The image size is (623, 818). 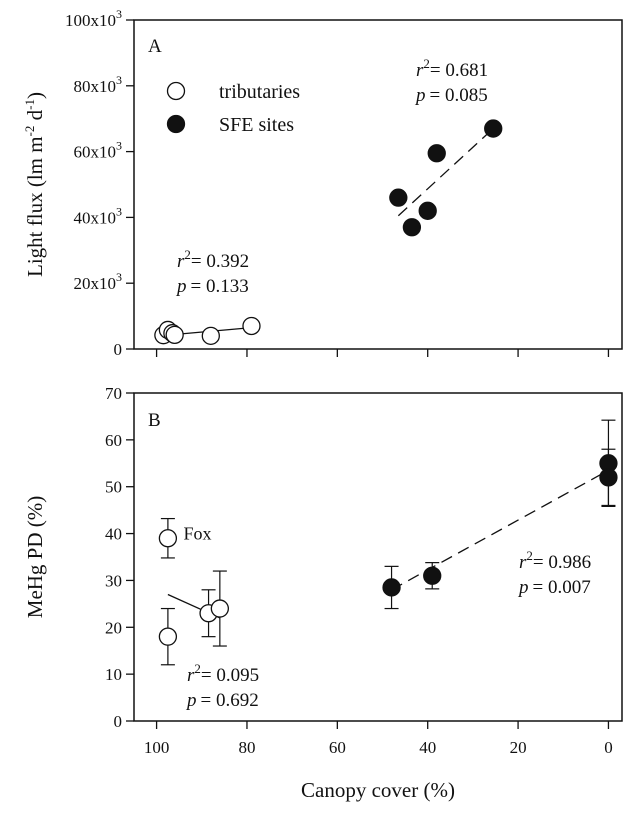 What do you see at coordinates (113, 440) in the screenshot?
I see `y-tick-label: 60` at bounding box center [113, 440].